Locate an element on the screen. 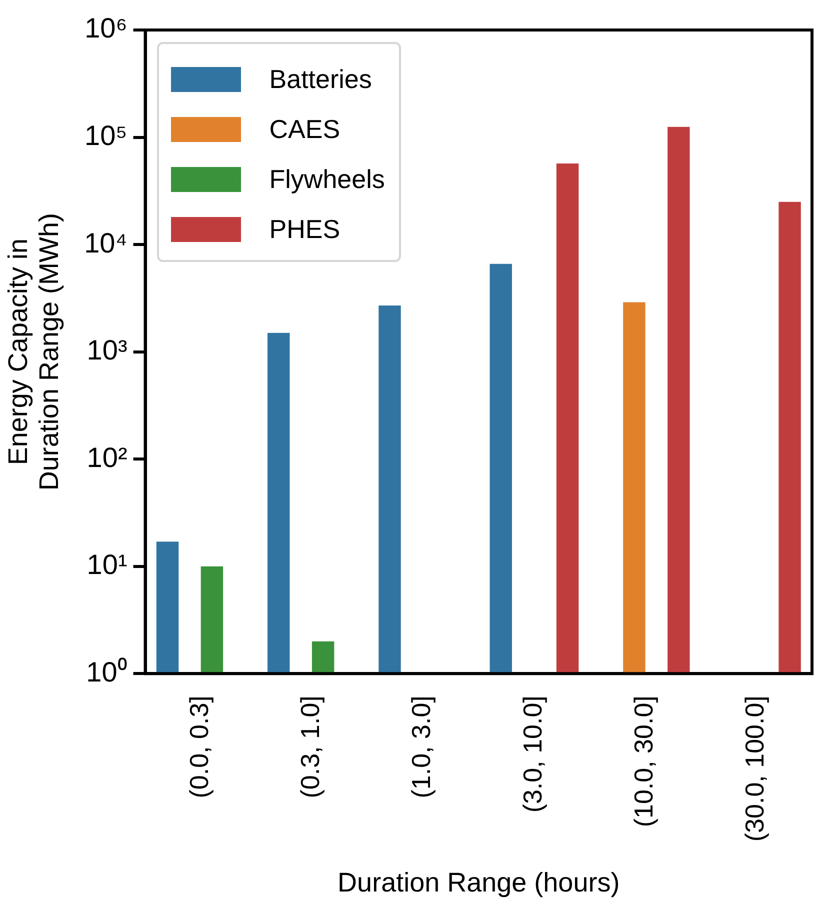 The width and height of the screenshot is (826, 904). x-tick-label: (0.3, 1.0] is located at coordinates (310, 747).